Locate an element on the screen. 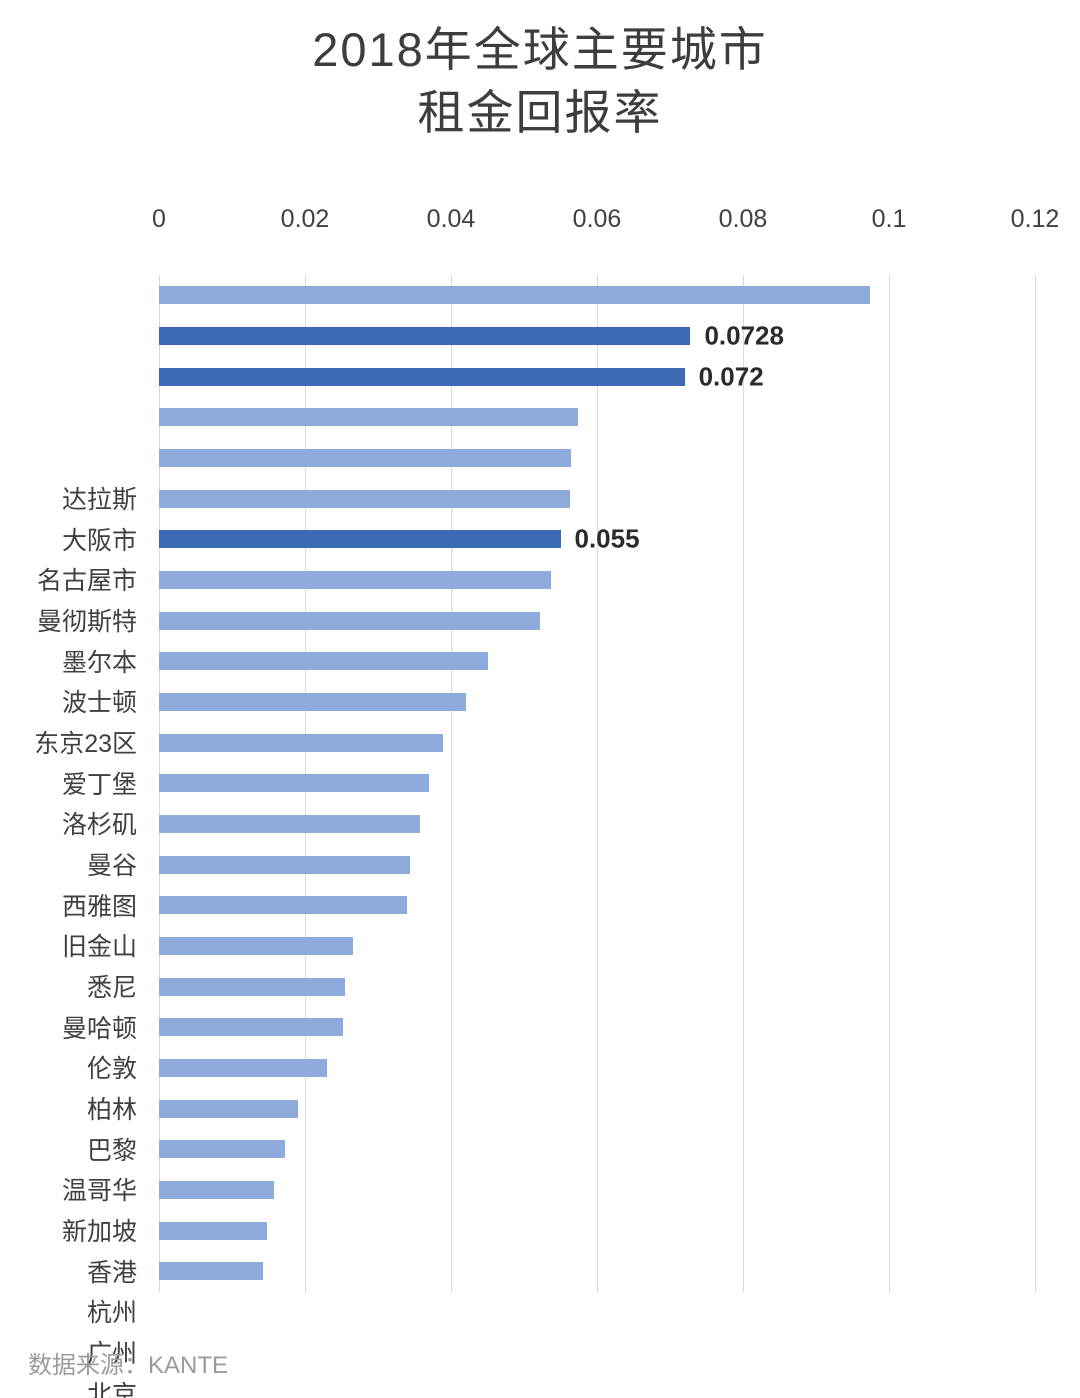  category-row: 曼谷 is located at coordinates (74, 866).